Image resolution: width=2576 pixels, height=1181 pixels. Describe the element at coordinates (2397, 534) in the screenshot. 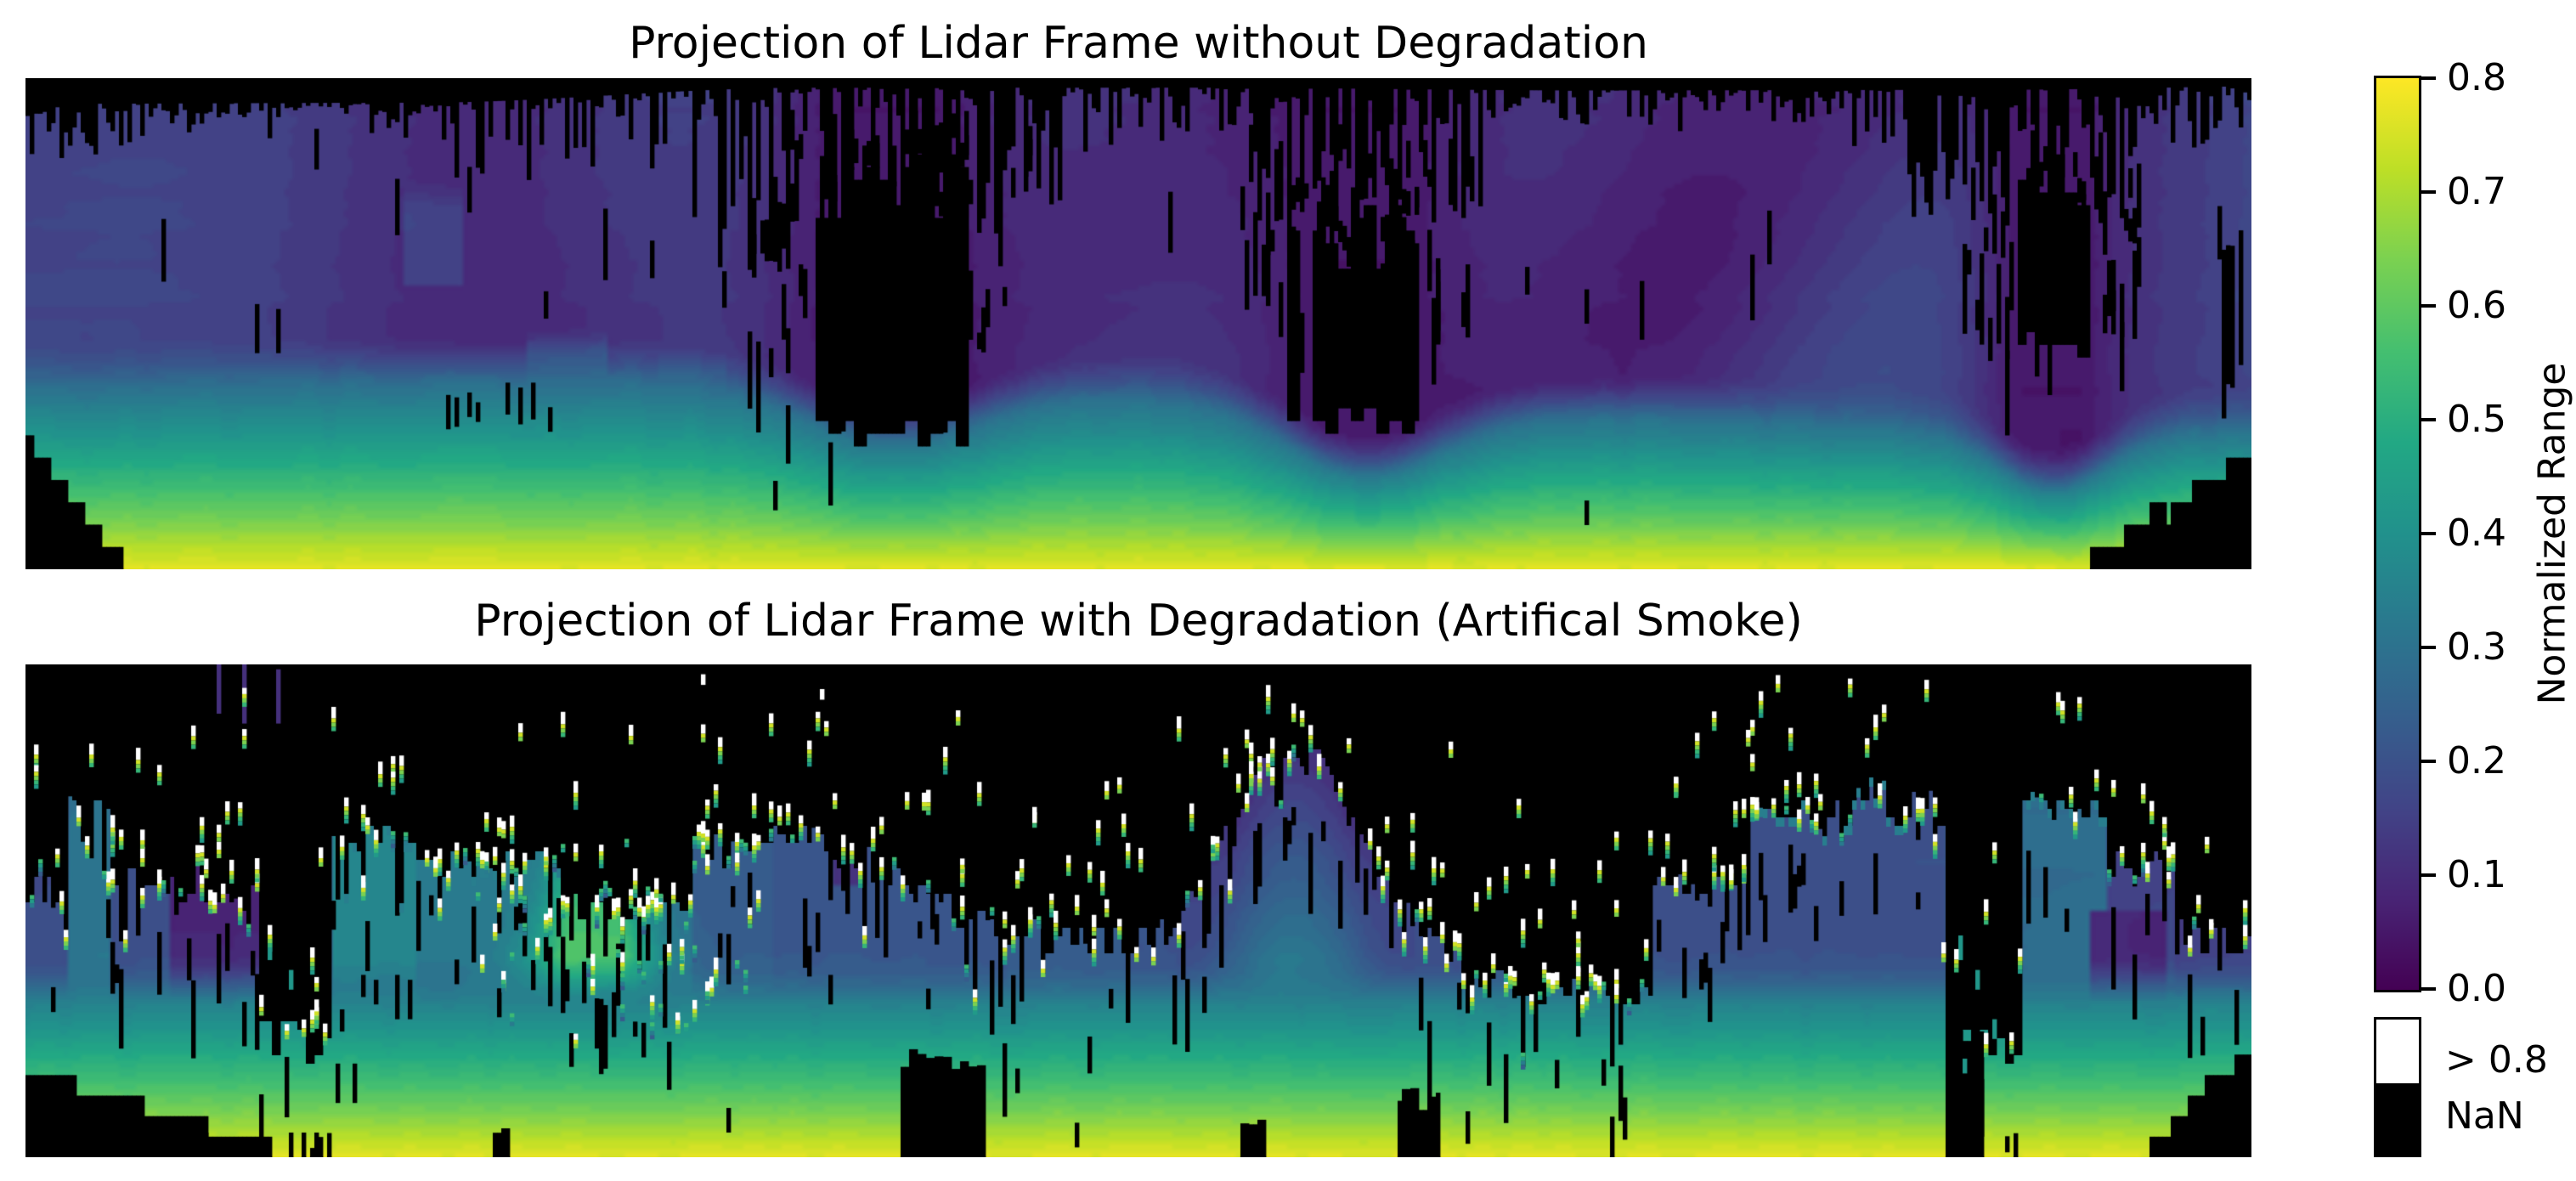

I see `colorbar` at that location.